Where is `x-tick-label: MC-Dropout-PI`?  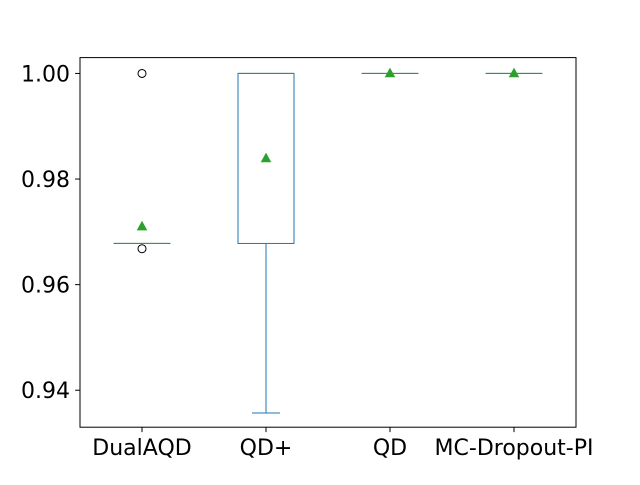
x-tick-label: MC-Dropout-PI is located at coordinates (514, 448).